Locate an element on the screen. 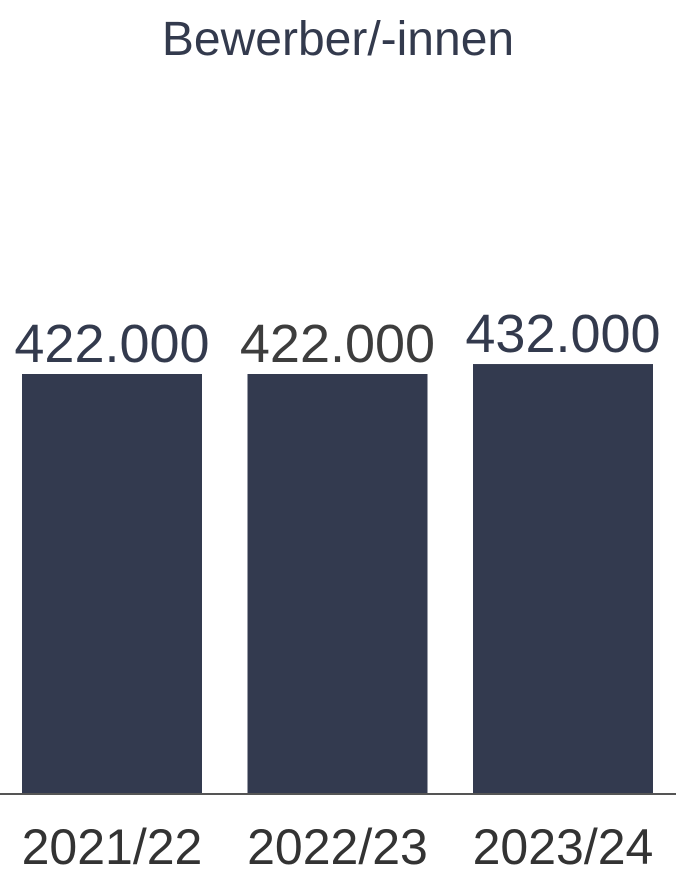  value-label-2023-24: 432.000 is located at coordinates (562, 334).